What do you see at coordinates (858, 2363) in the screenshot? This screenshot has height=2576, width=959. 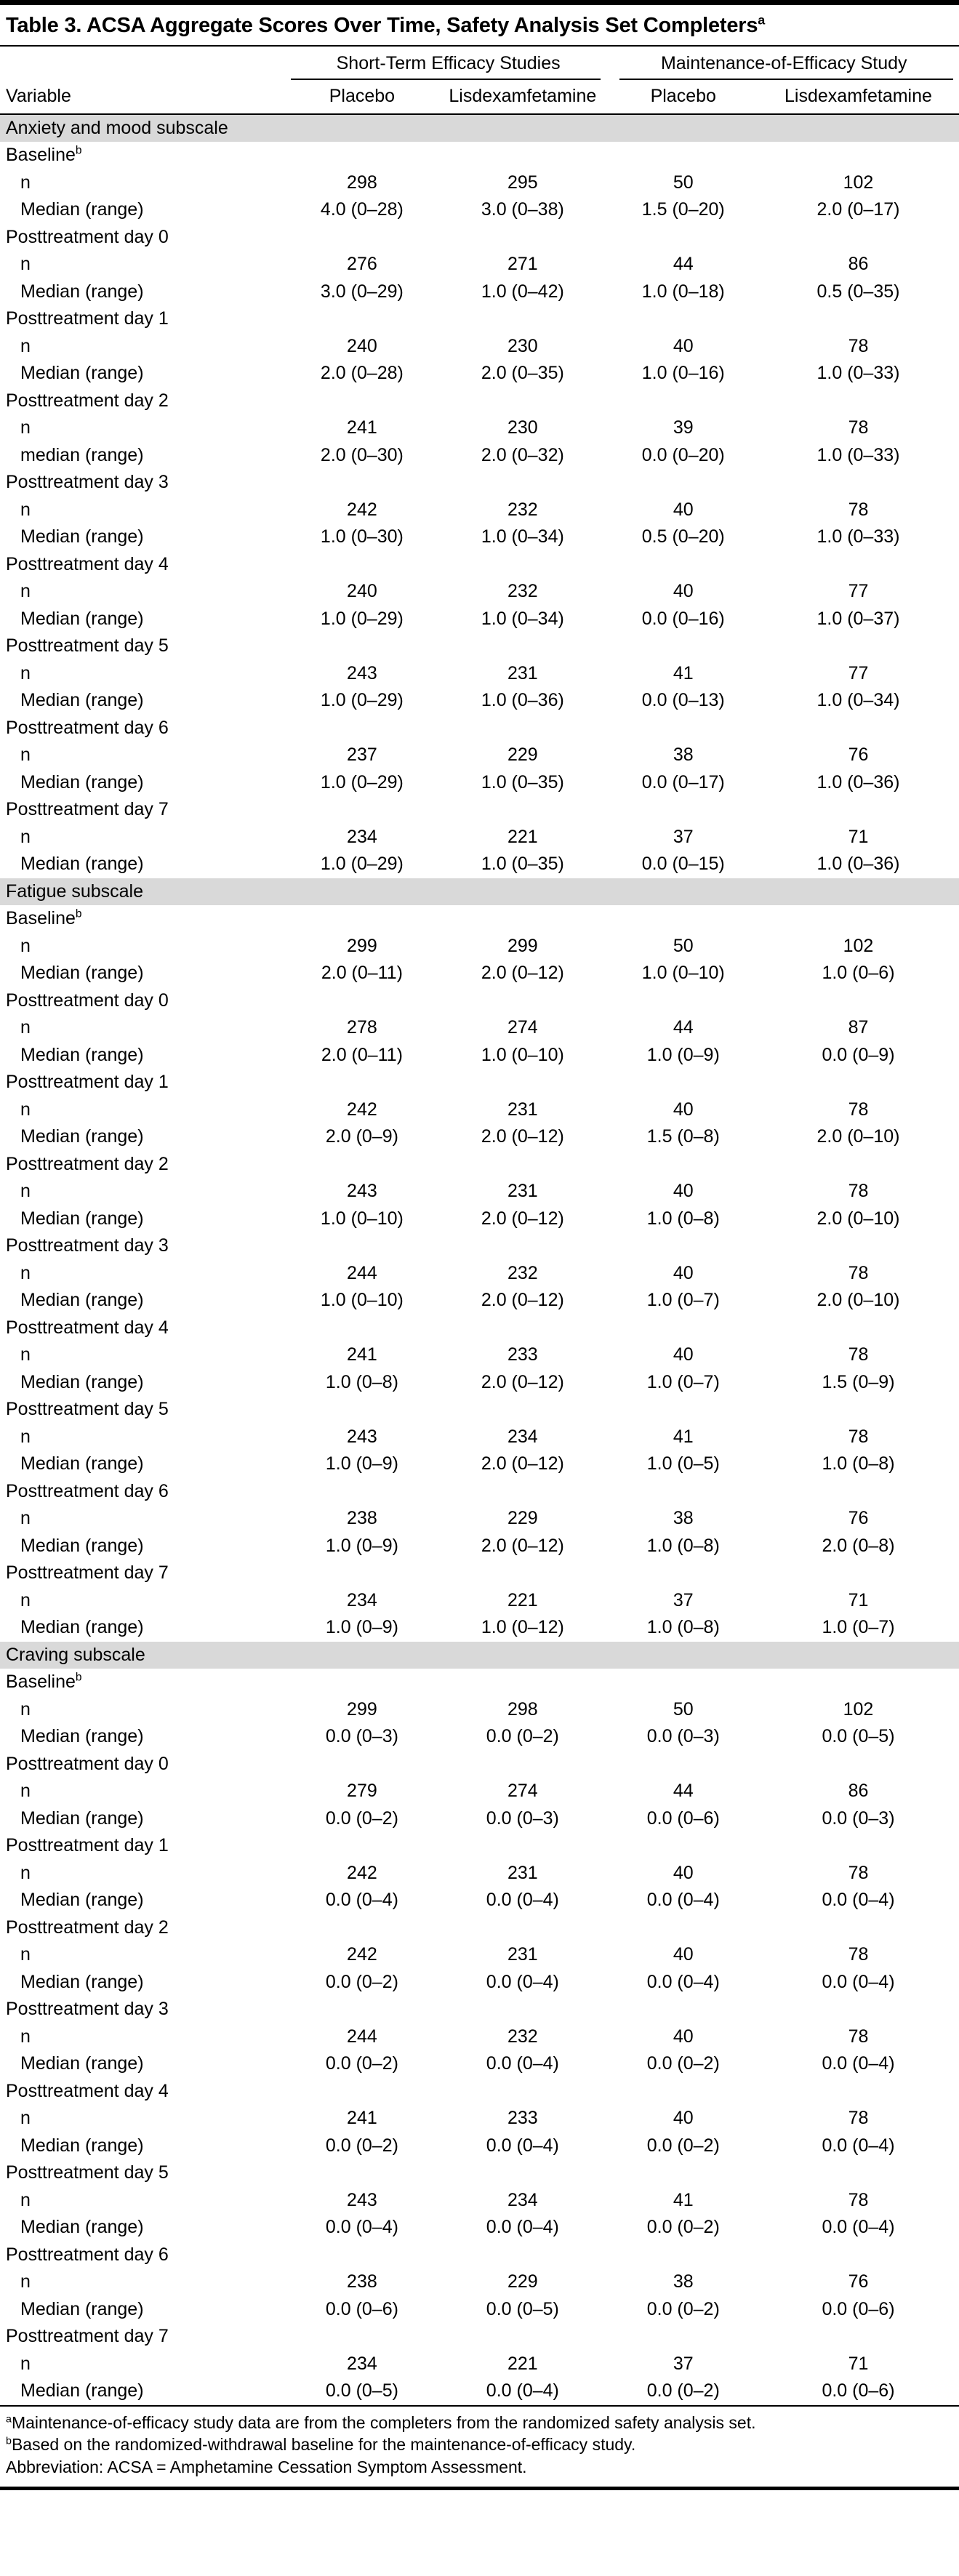 I see `cell-value: 71` at bounding box center [858, 2363].